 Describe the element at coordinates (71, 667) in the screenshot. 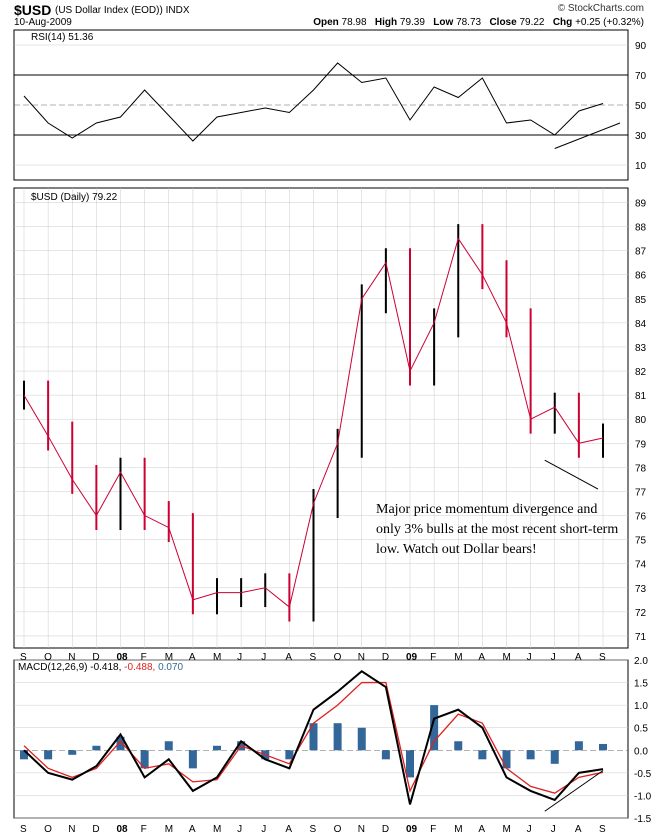

I see `macd-legend-value: MACD(12,26,9) -0.418,` at that location.